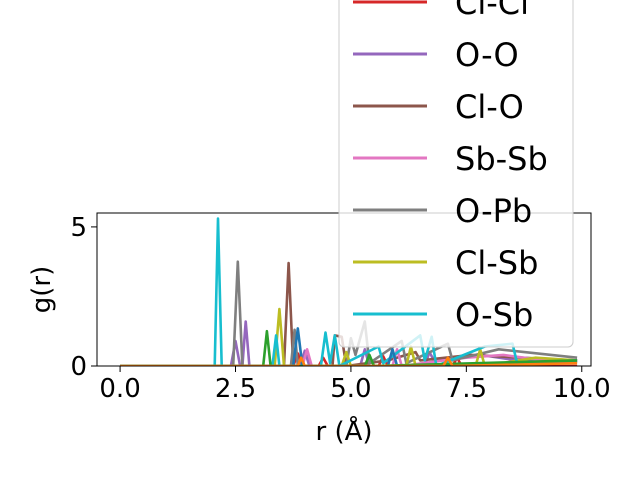  I want to click on y-axis-label: g(r), so click(42, 289).